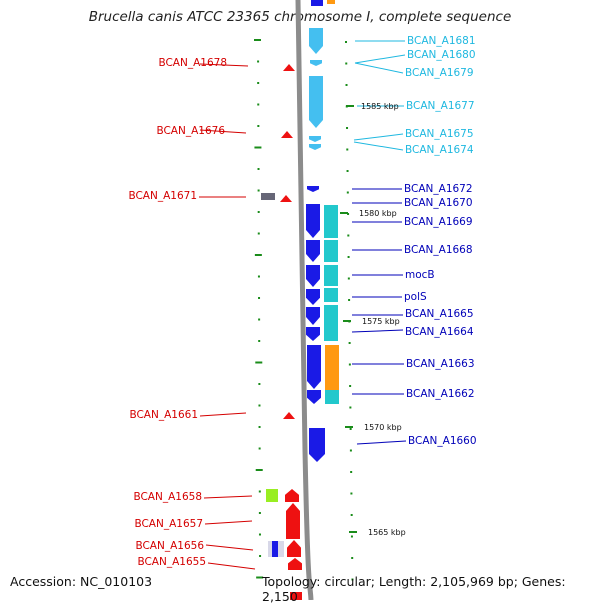 The height and width of the screenshot is (604, 600). Describe the element at coordinates (387, 532) in the screenshot. I see `kbp-marker: 1565 kbp` at that location.